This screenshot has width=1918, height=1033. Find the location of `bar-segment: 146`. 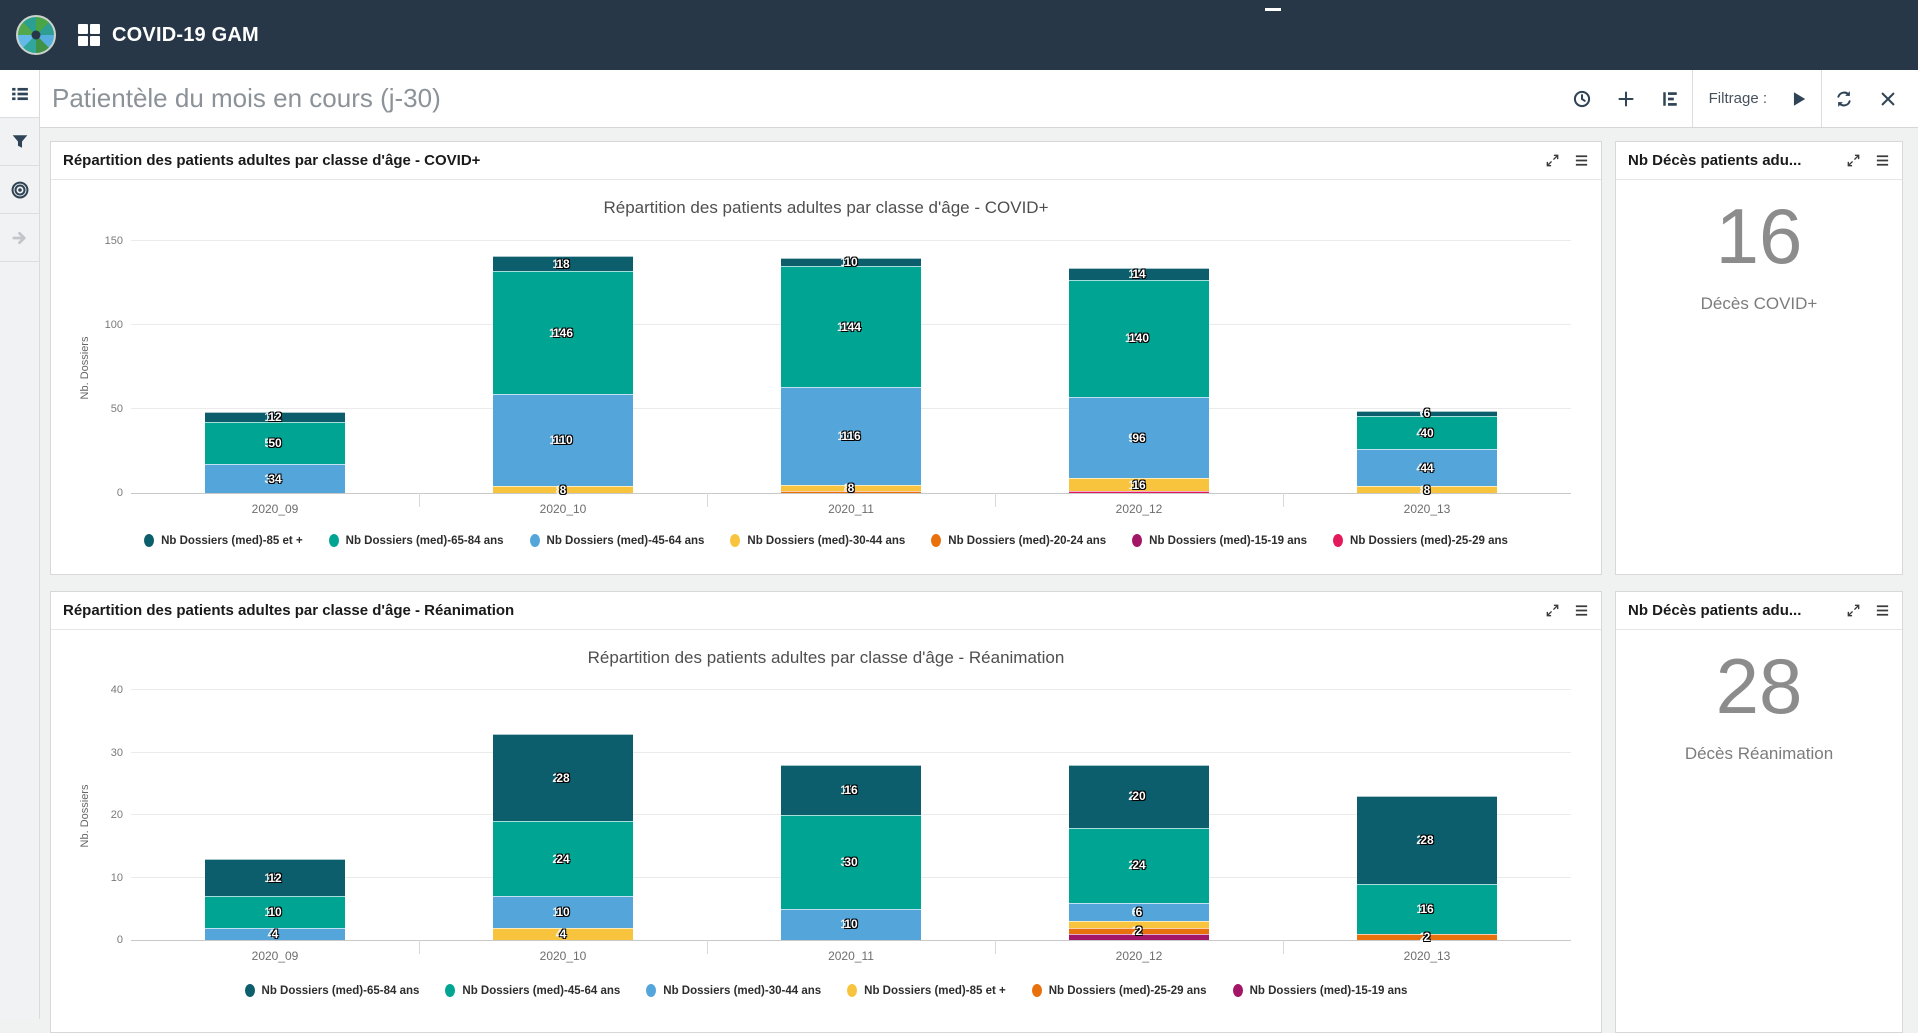

bar-segment: 146 is located at coordinates (563, 332).